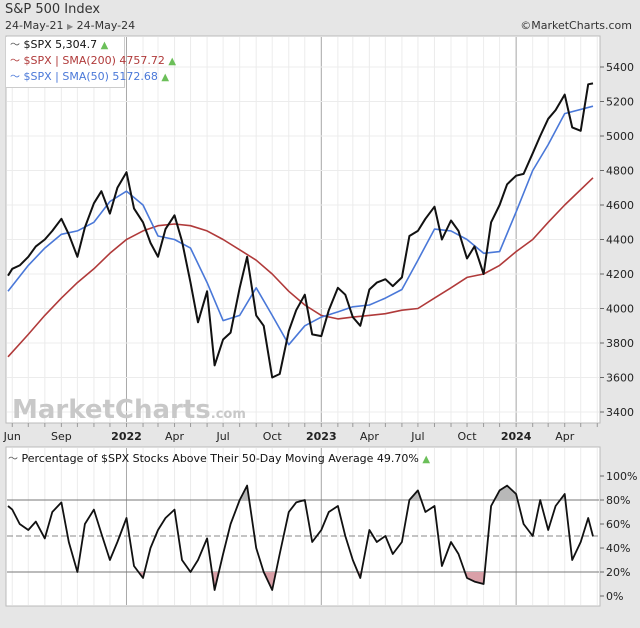  Describe the element at coordinates (12, 436) in the screenshot. I see `x-tick-label: Jun` at that location.